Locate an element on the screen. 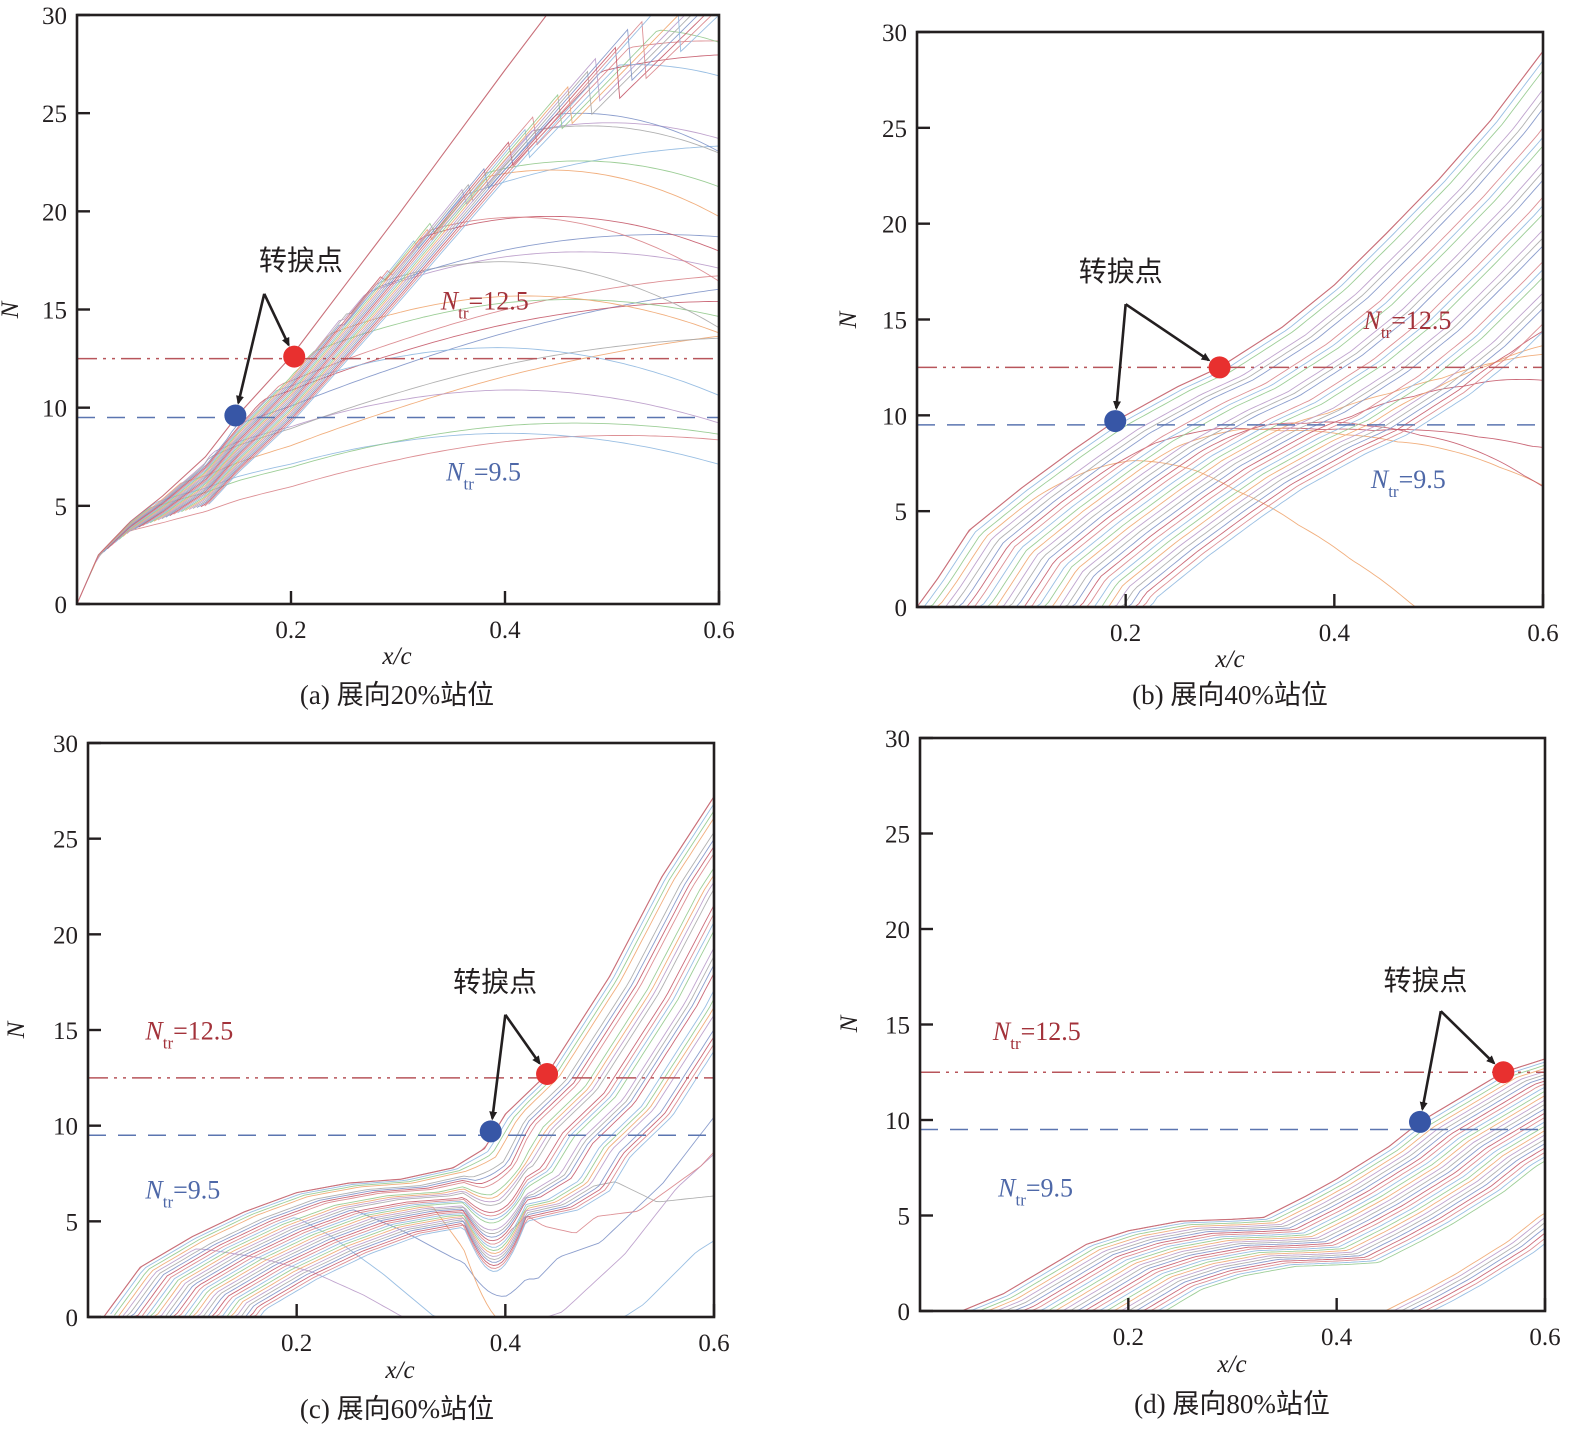 The width and height of the screenshot is (1583, 1451). x-tick-label: 0.6 is located at coordinates (1542, 633).